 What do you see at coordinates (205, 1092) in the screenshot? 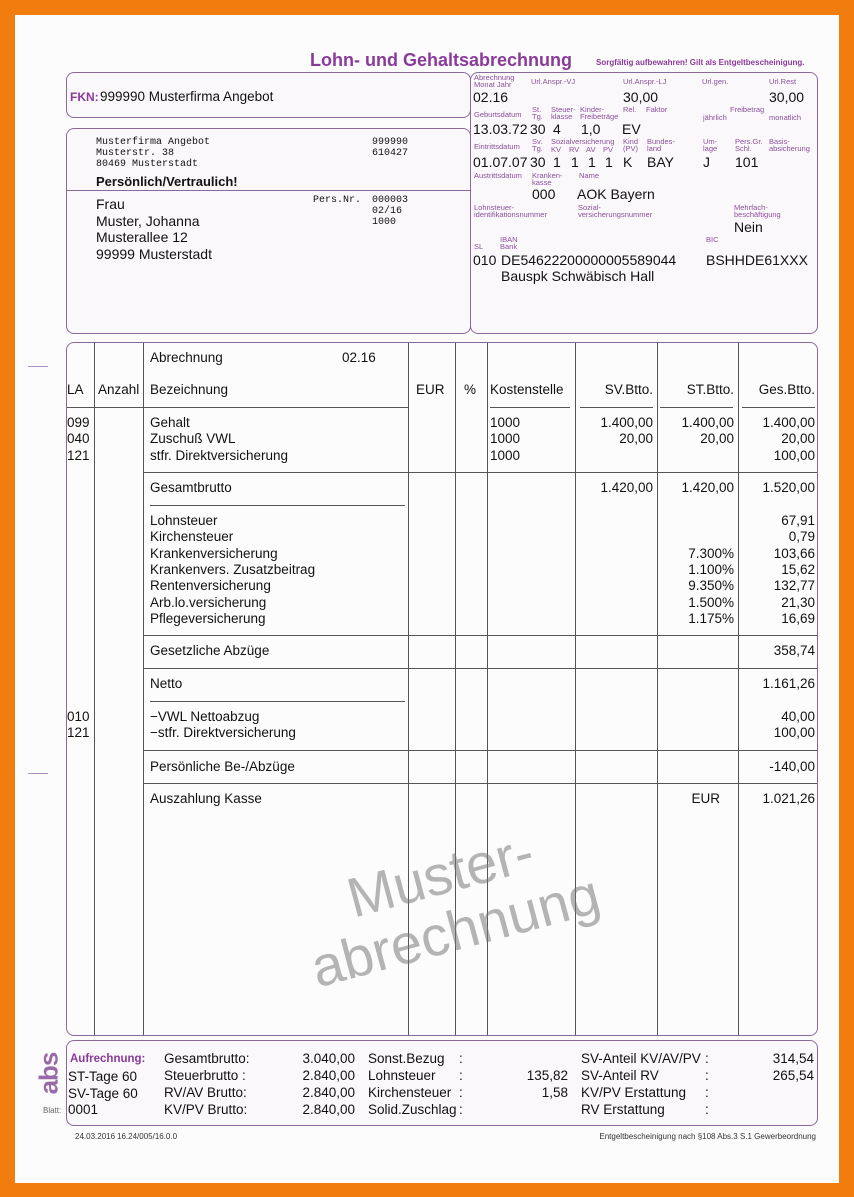
I see `summary-label: RV/AV Brutto:` at bounding box center [205, 1092].